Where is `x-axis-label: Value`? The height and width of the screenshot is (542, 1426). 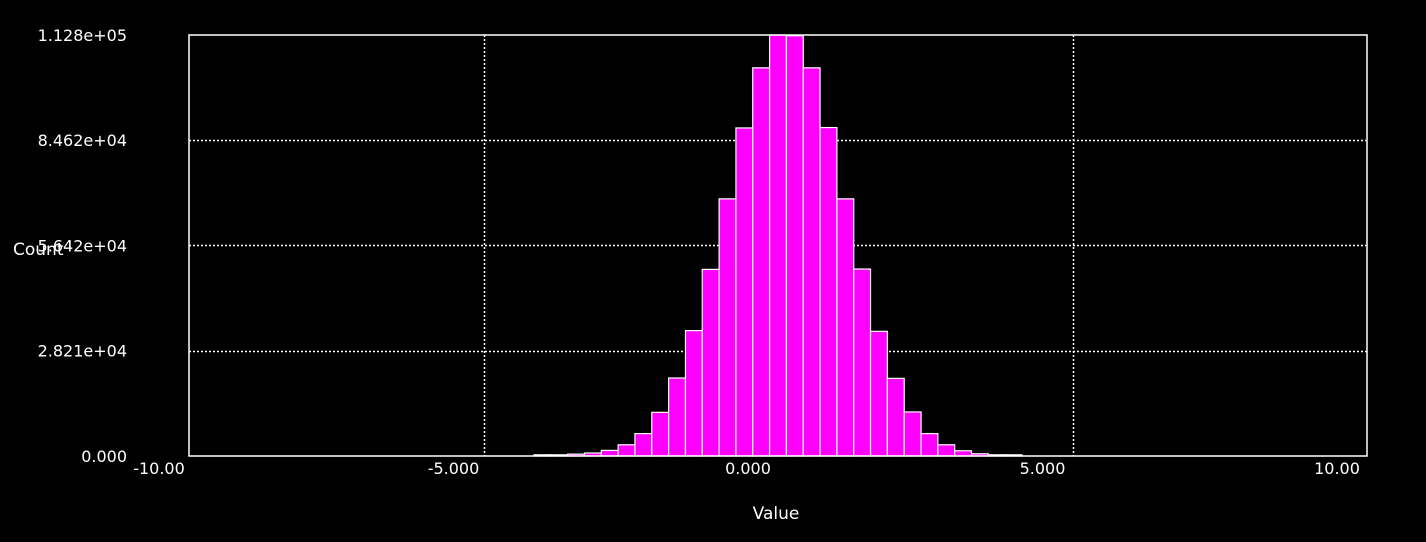
x-axis-label: Value is located at coordinates (776, 514).